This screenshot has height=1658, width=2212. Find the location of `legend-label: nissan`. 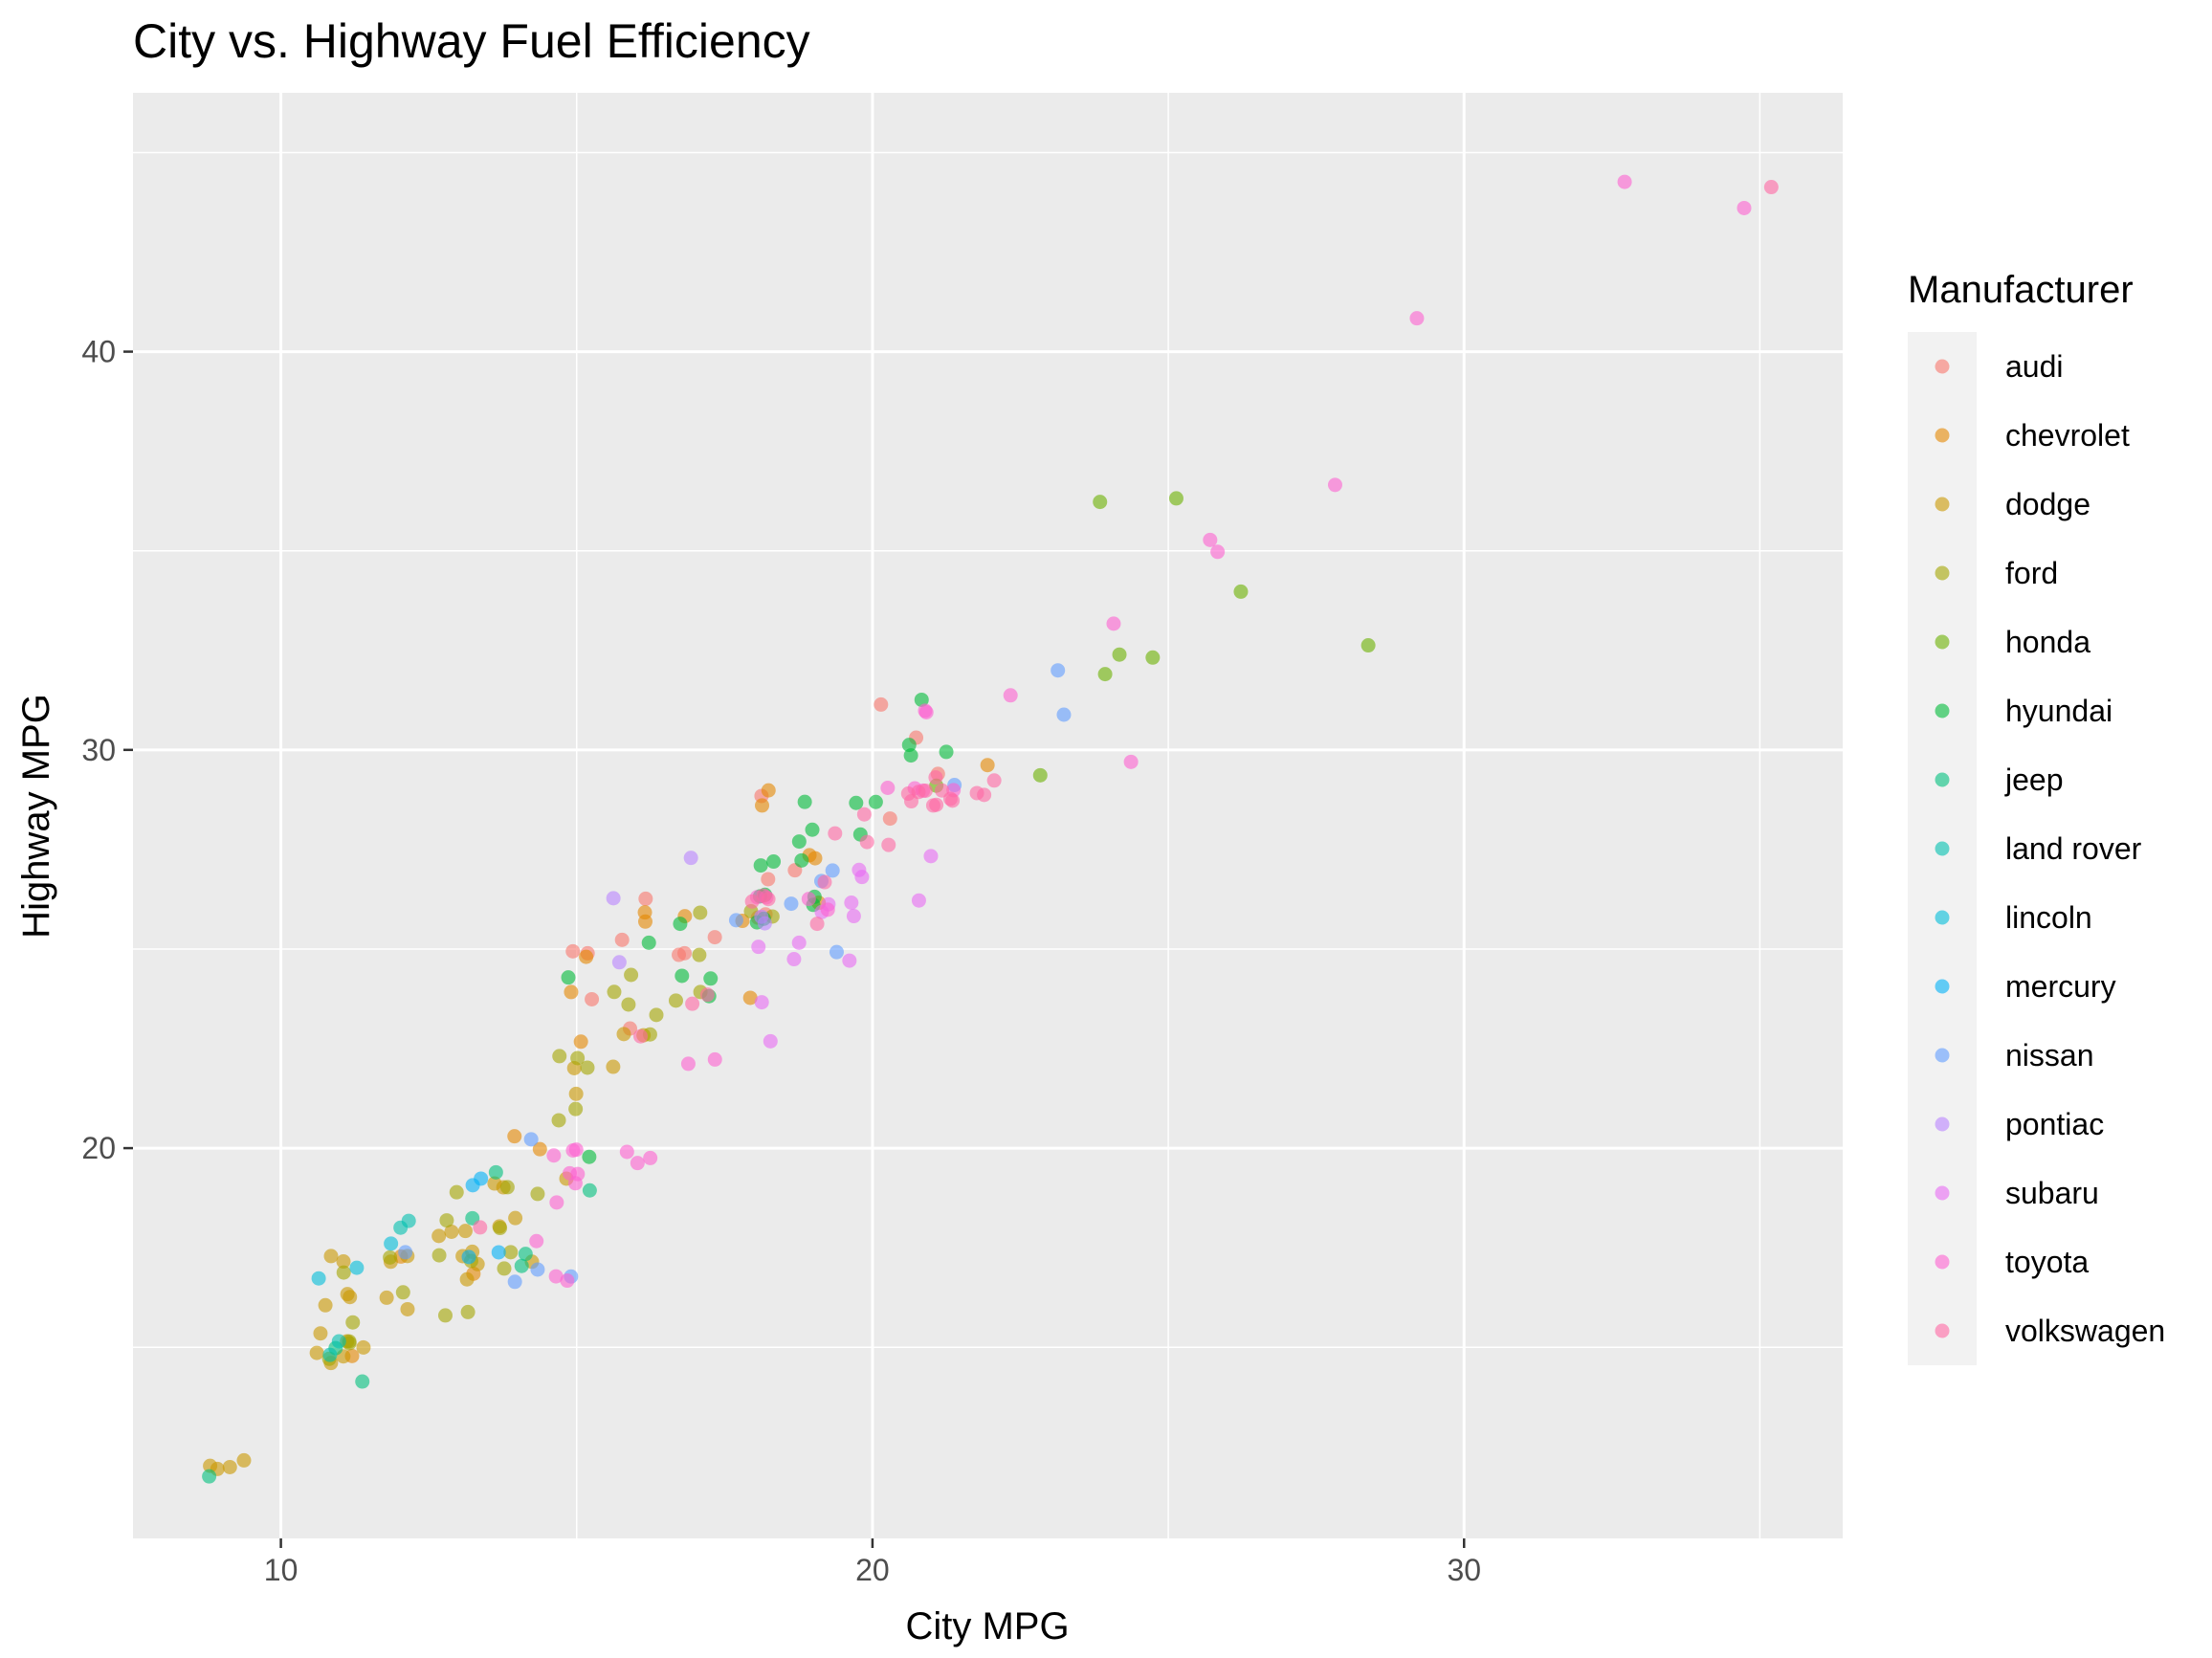

legend-label: nissan is located at coordinates (2049, 1055).